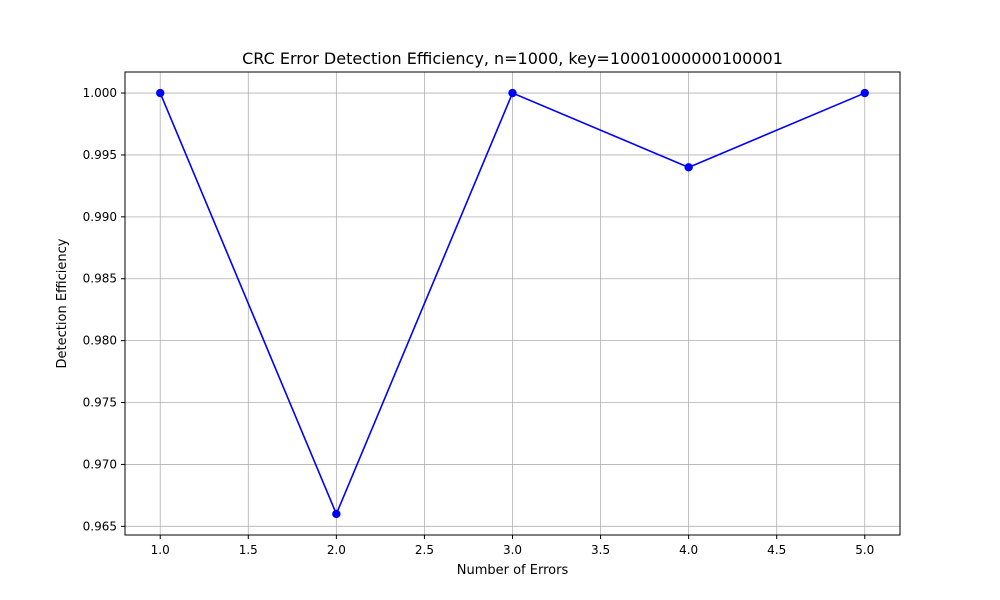 The image size is (1000, 600). What do you see at coordinates (160, 550) in the screenshot?
I see `x-tick-label: 1.0` at bounding box center [160, 550].